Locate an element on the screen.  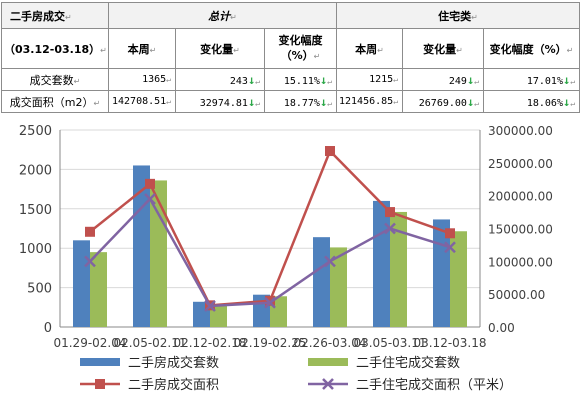
res-rate-cell: 18.06%↓↵ is located at coordinates (531, 101).